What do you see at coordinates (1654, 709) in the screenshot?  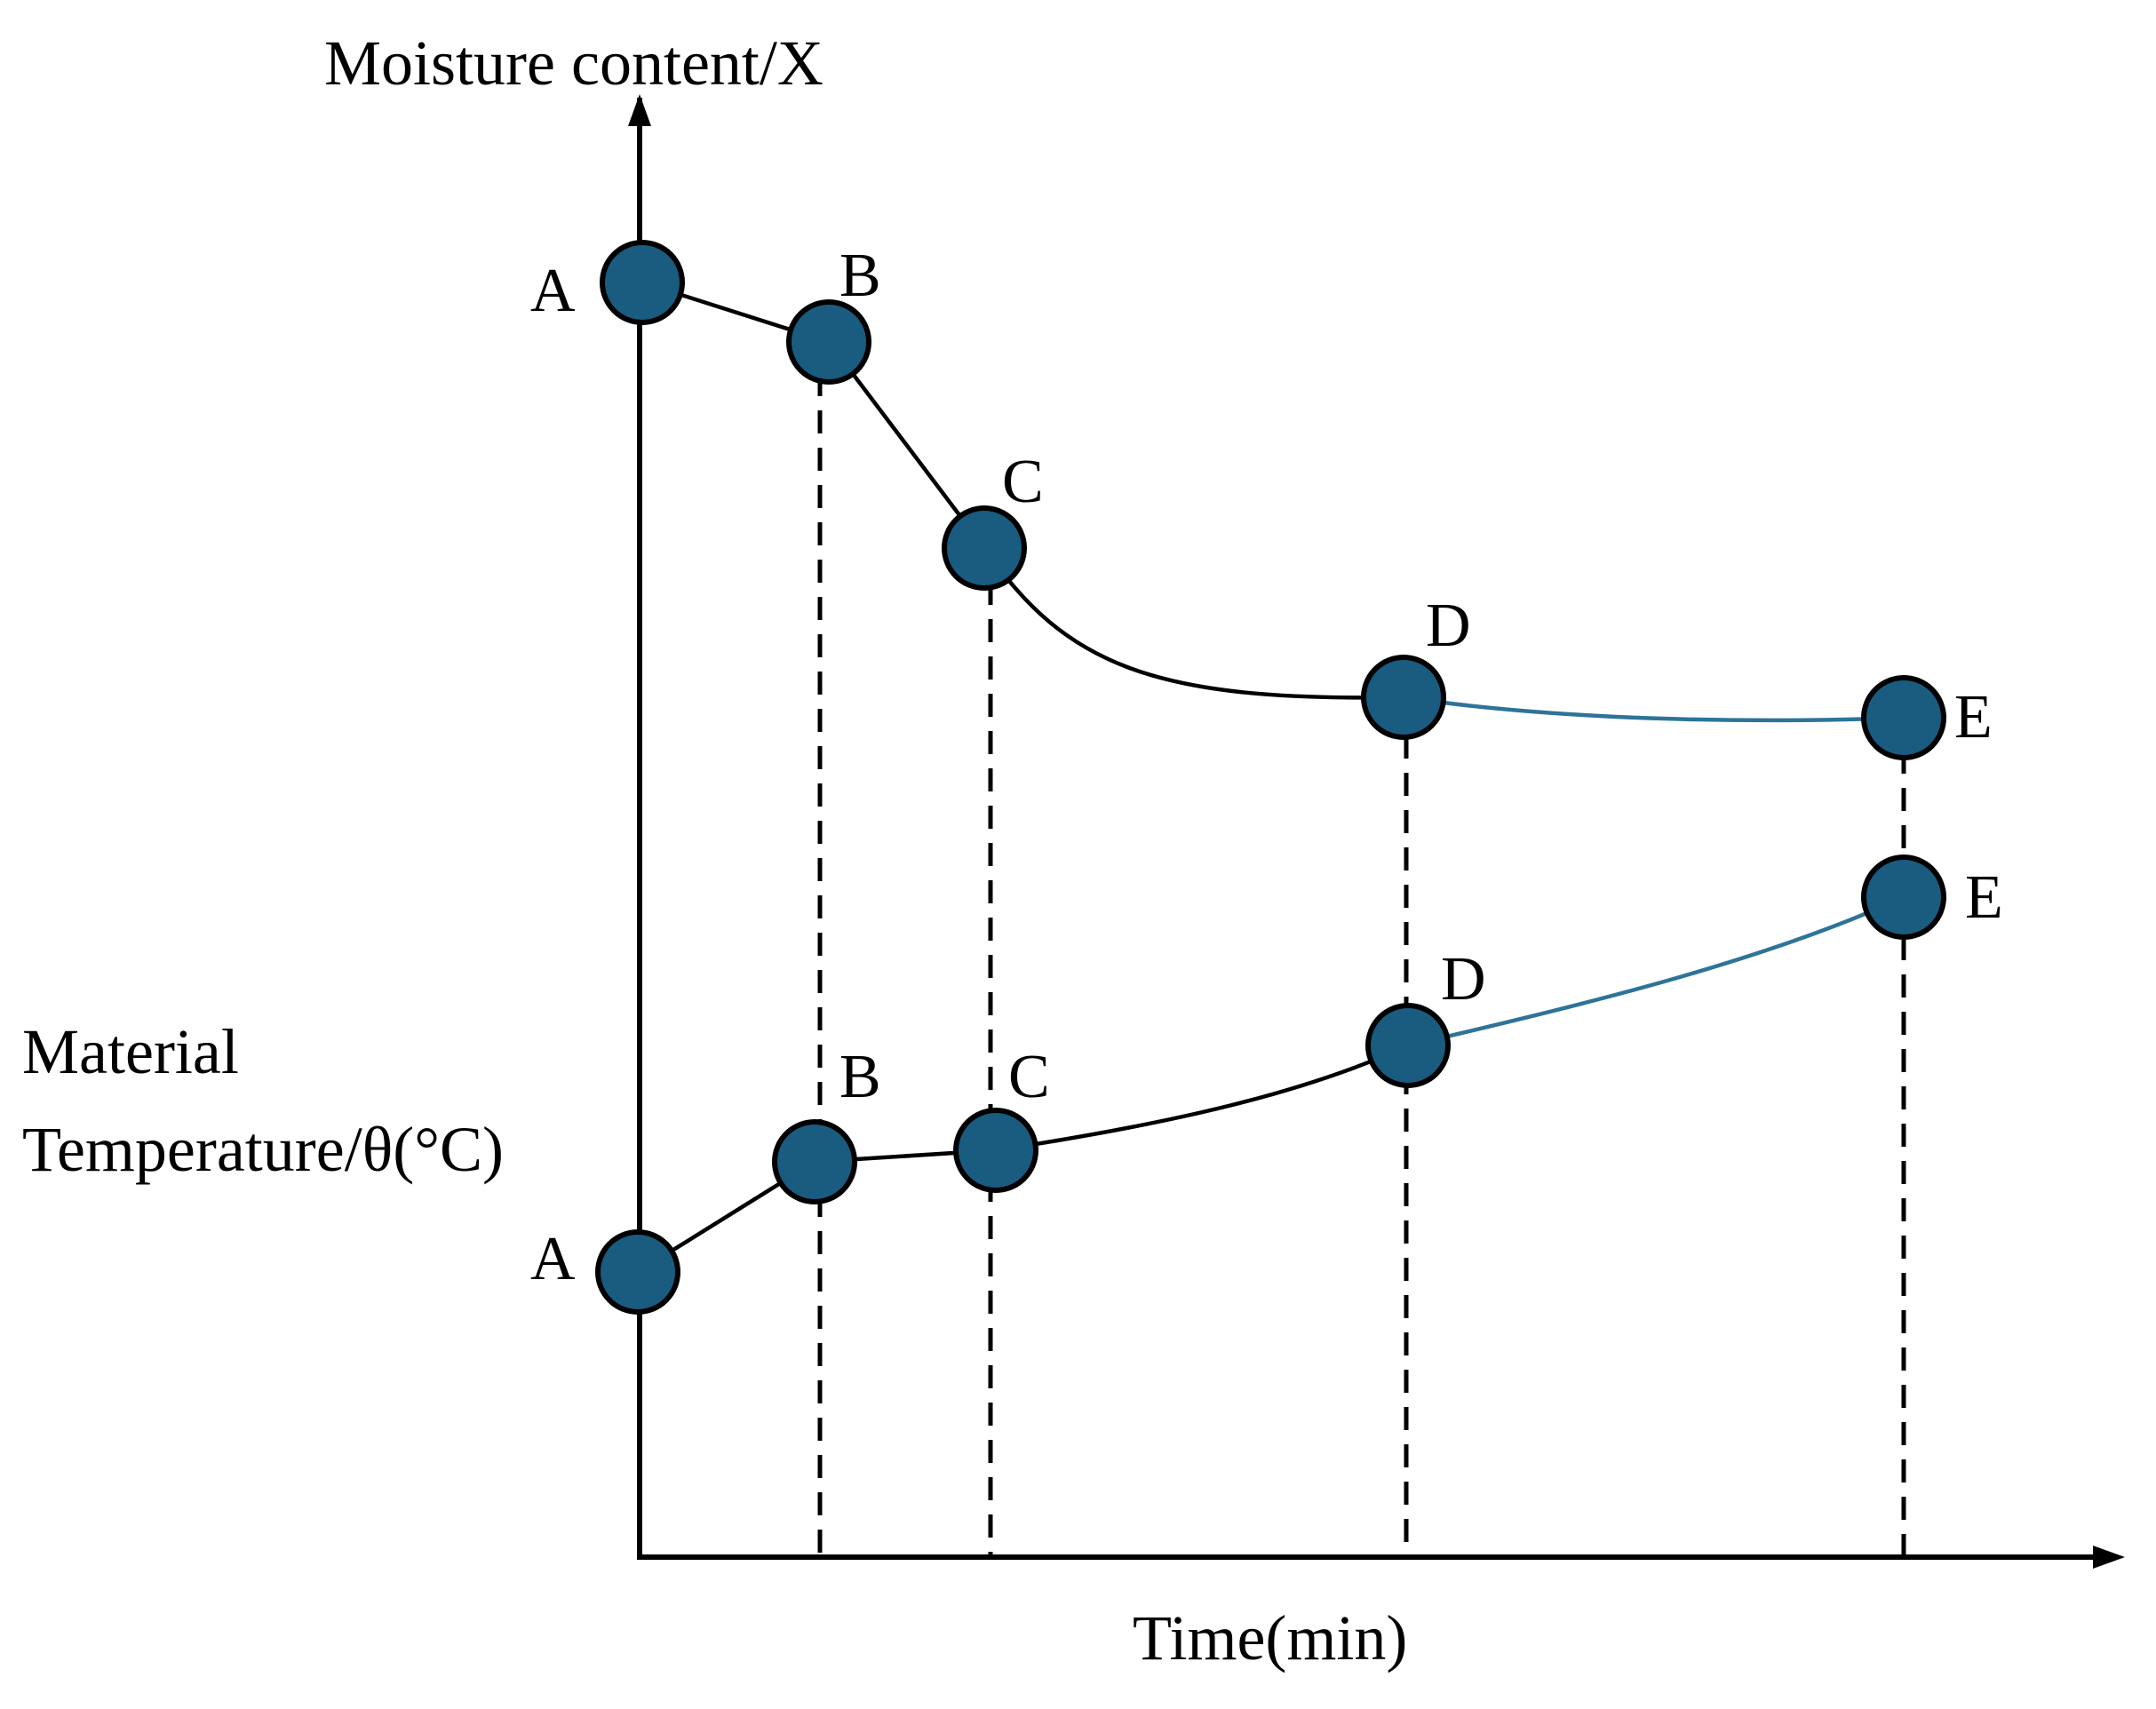 I see `moisture-segment-de` at bounding box center [1654, 709].